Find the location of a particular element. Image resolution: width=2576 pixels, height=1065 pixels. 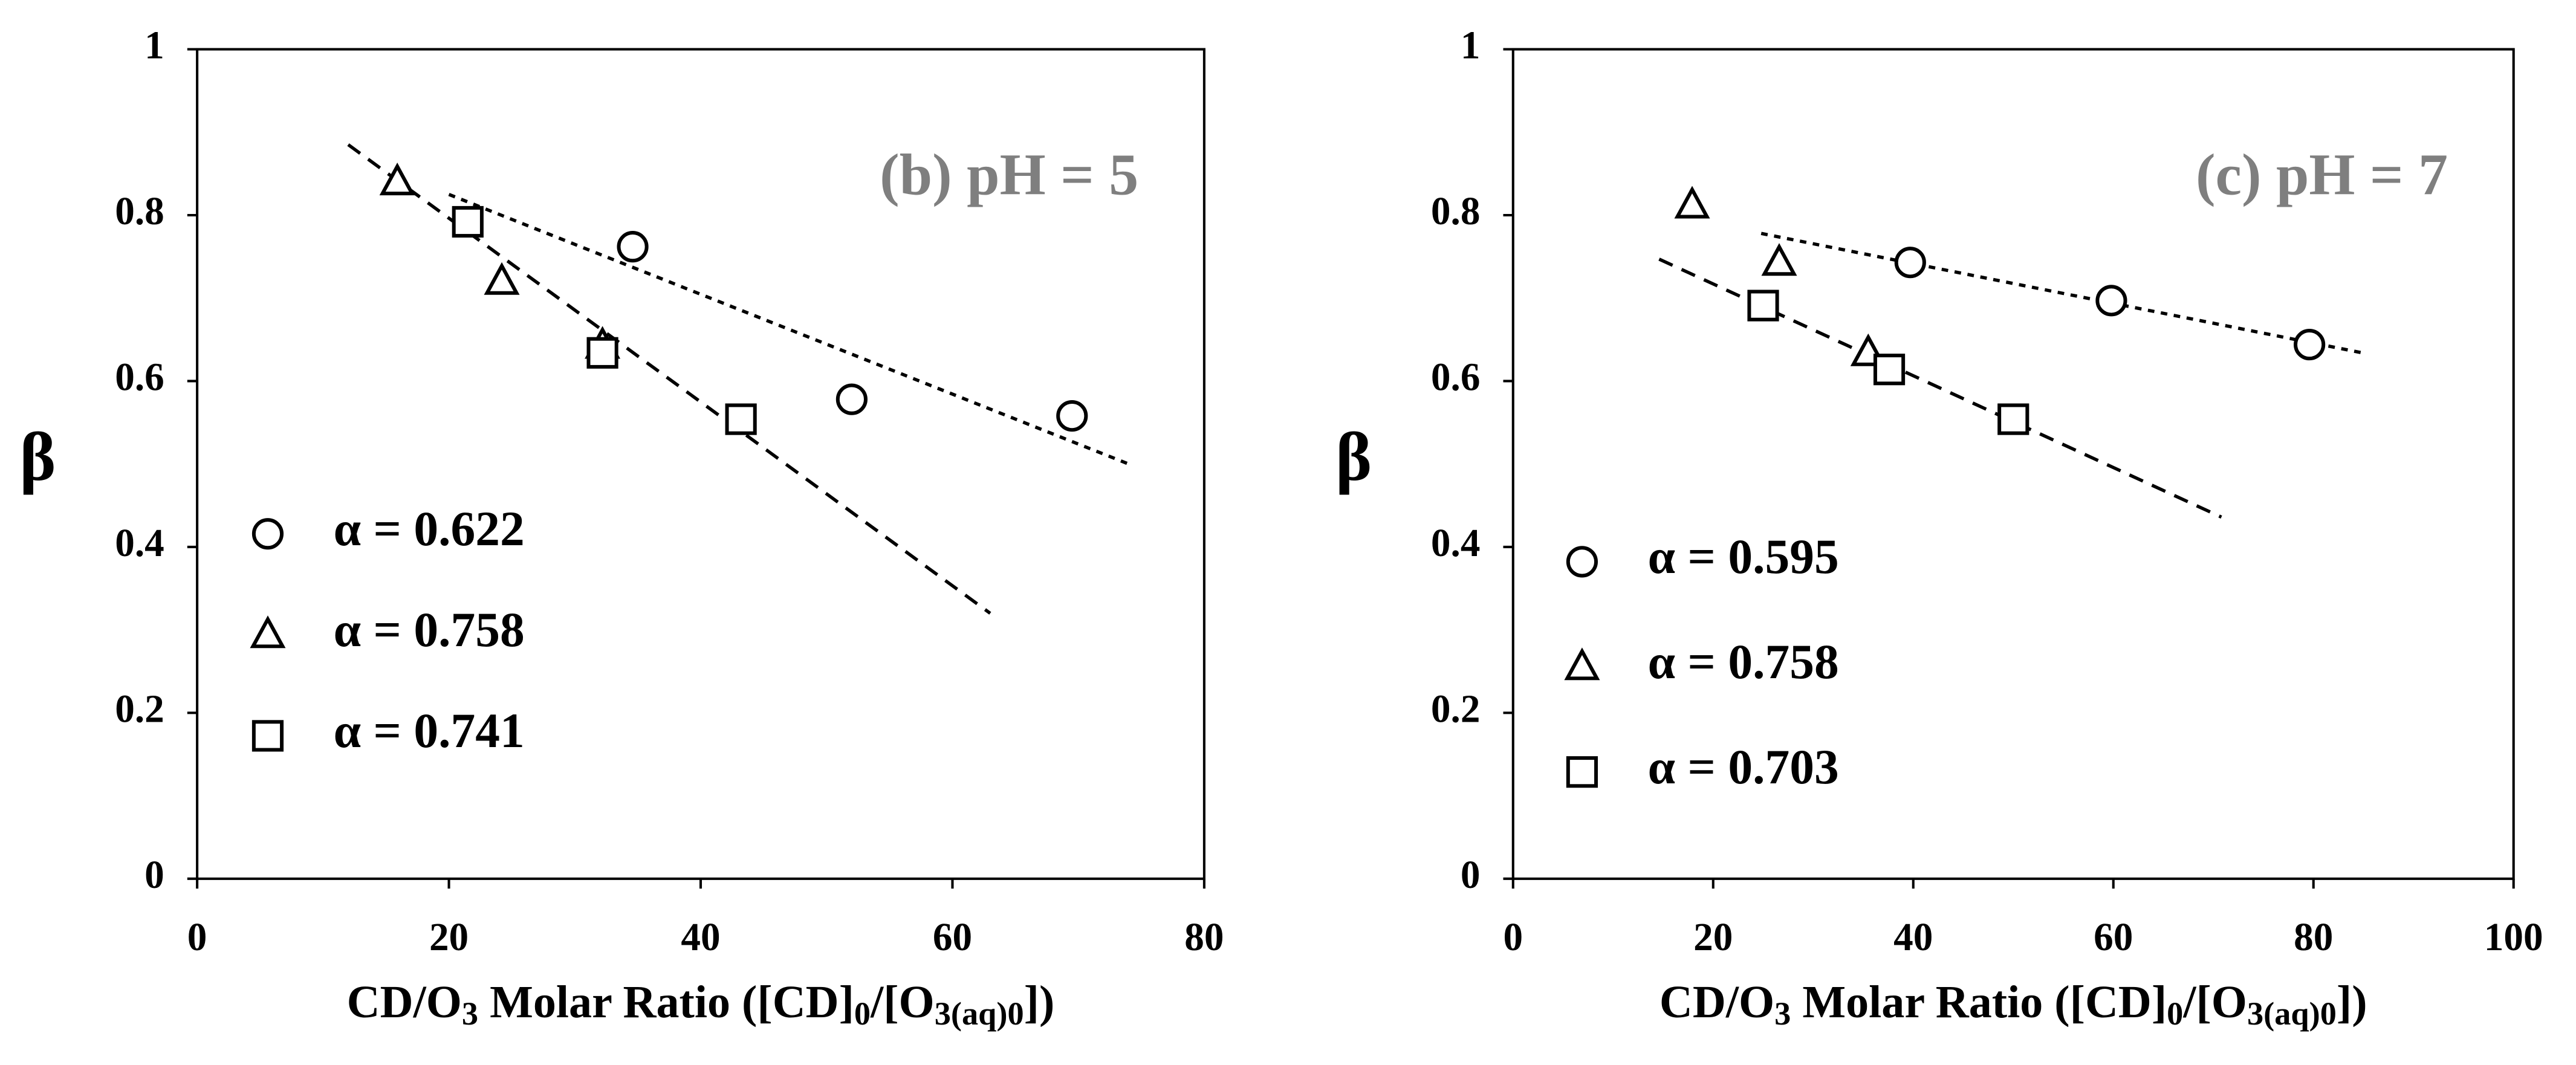

annotation: (c) pH = 7 is located at coordinates (2322, 174).